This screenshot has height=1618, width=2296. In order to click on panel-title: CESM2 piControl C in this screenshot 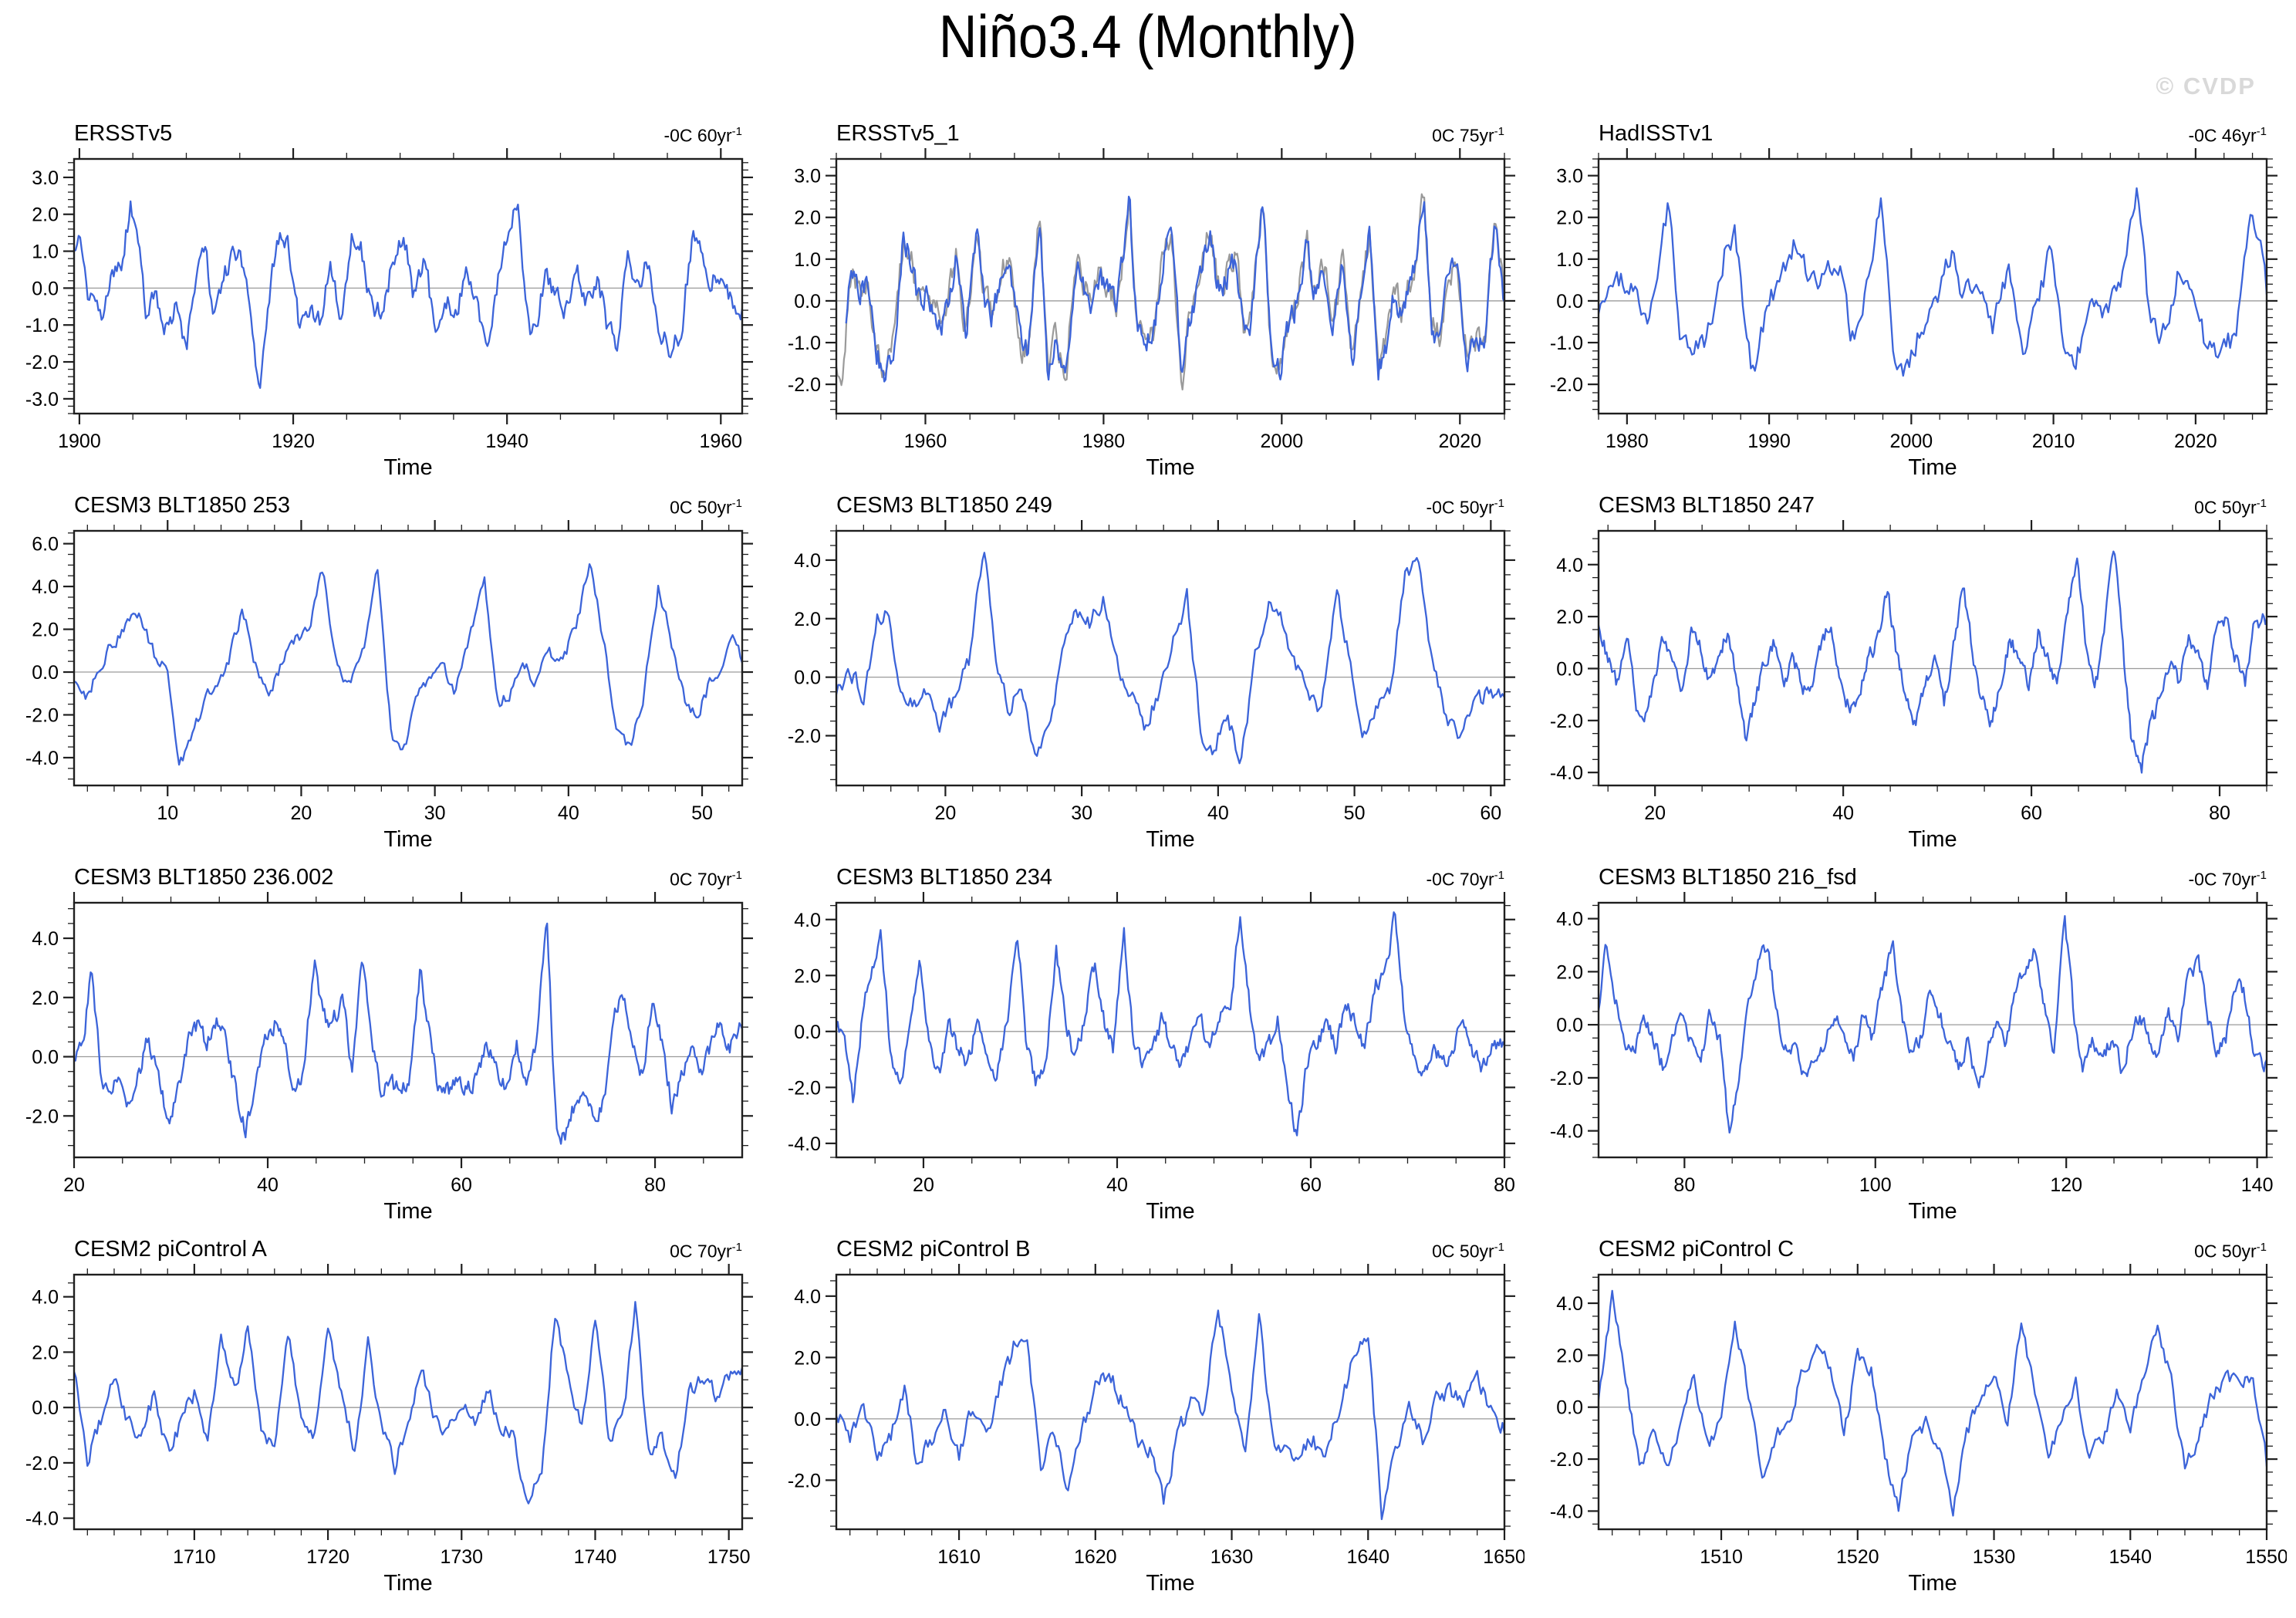, I will do `click(1697, 1249)`.